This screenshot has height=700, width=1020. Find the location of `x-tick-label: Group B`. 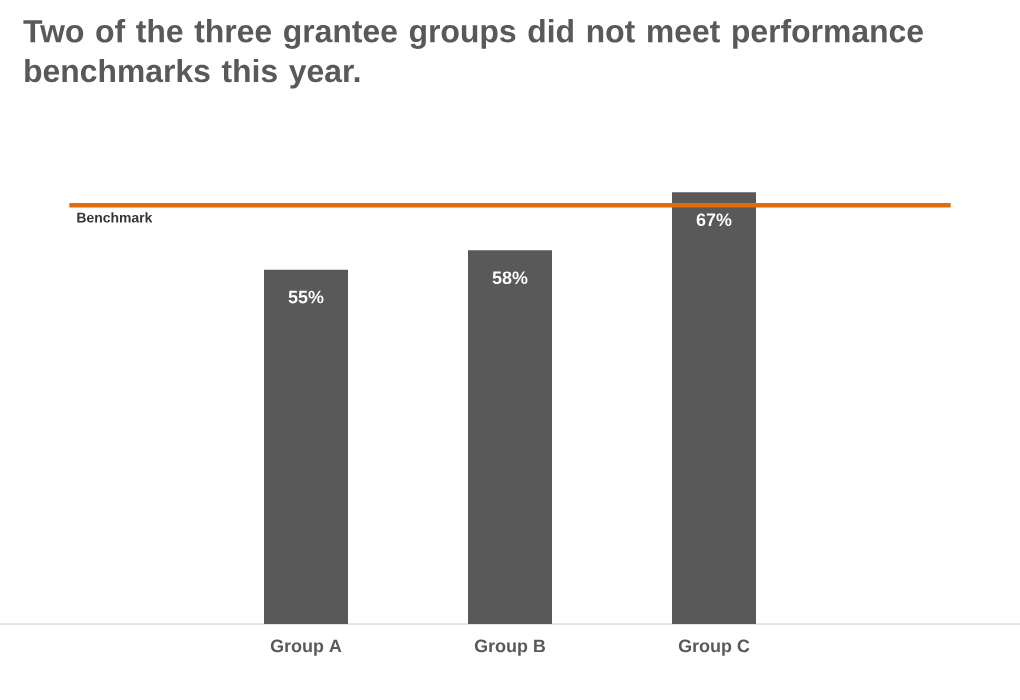

x-tick-label: Group B is located at coordinates (510, 647).